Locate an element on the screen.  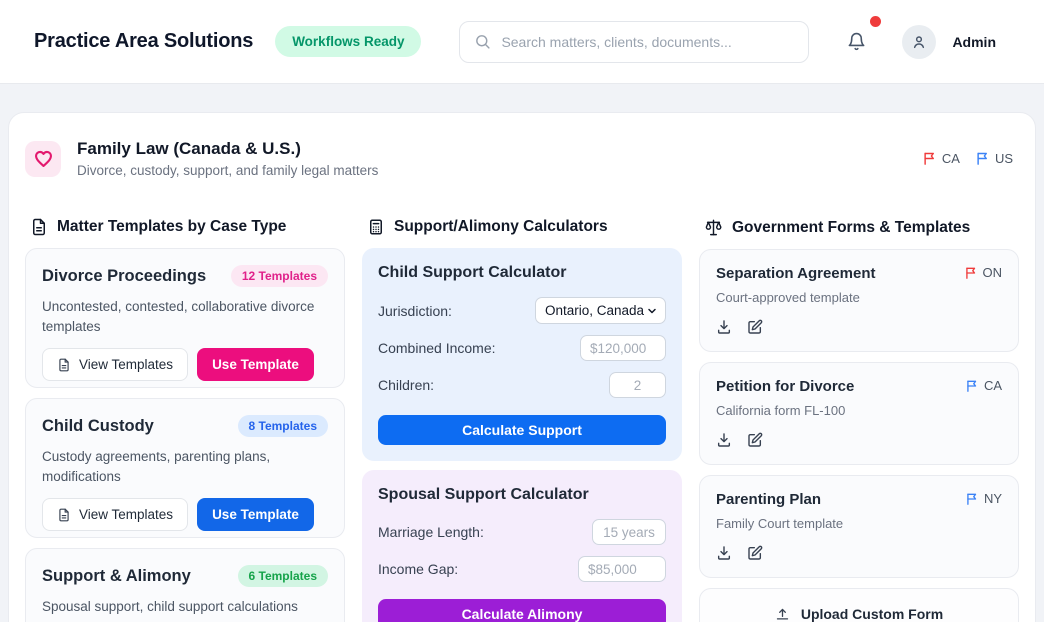
flag-chip-ca: CA is located at coordinates (941, 158).